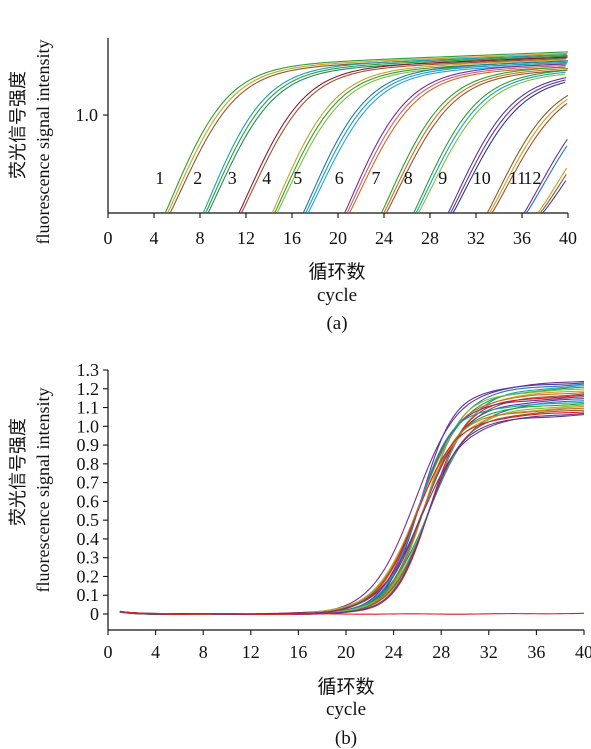 Image resolution: width=591 pixels, height=749 pixels. What do you see at coordinates (18, 125) in the screenshot?
I see `panel-a-ylabel-zh: 荧光信号强度` at bounding box center [18, 125].